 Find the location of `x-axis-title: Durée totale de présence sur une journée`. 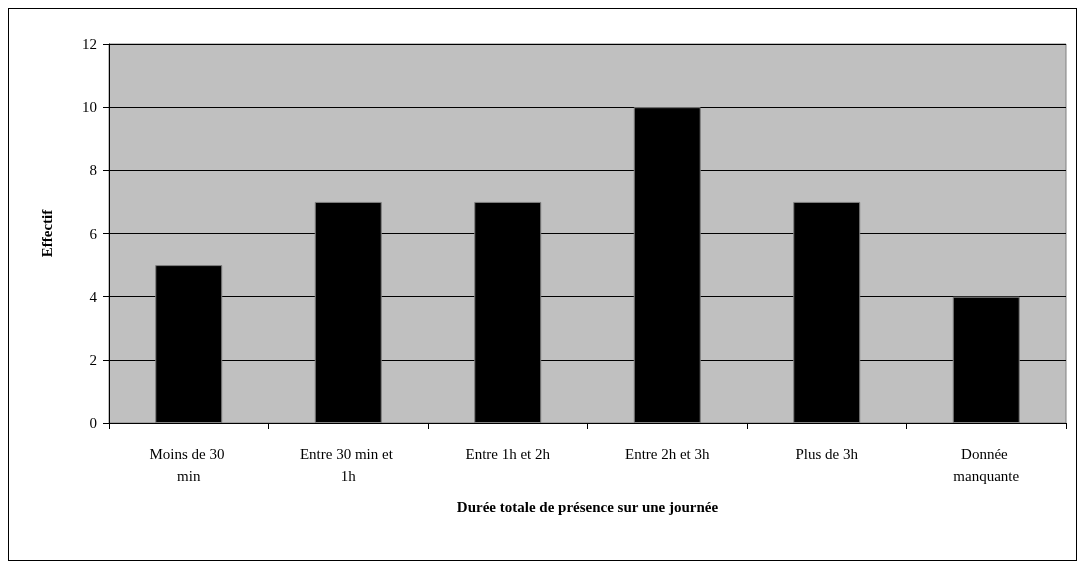

x-axis-title: Durée totale de présence sur une journée is located at coordinates (587, 506).